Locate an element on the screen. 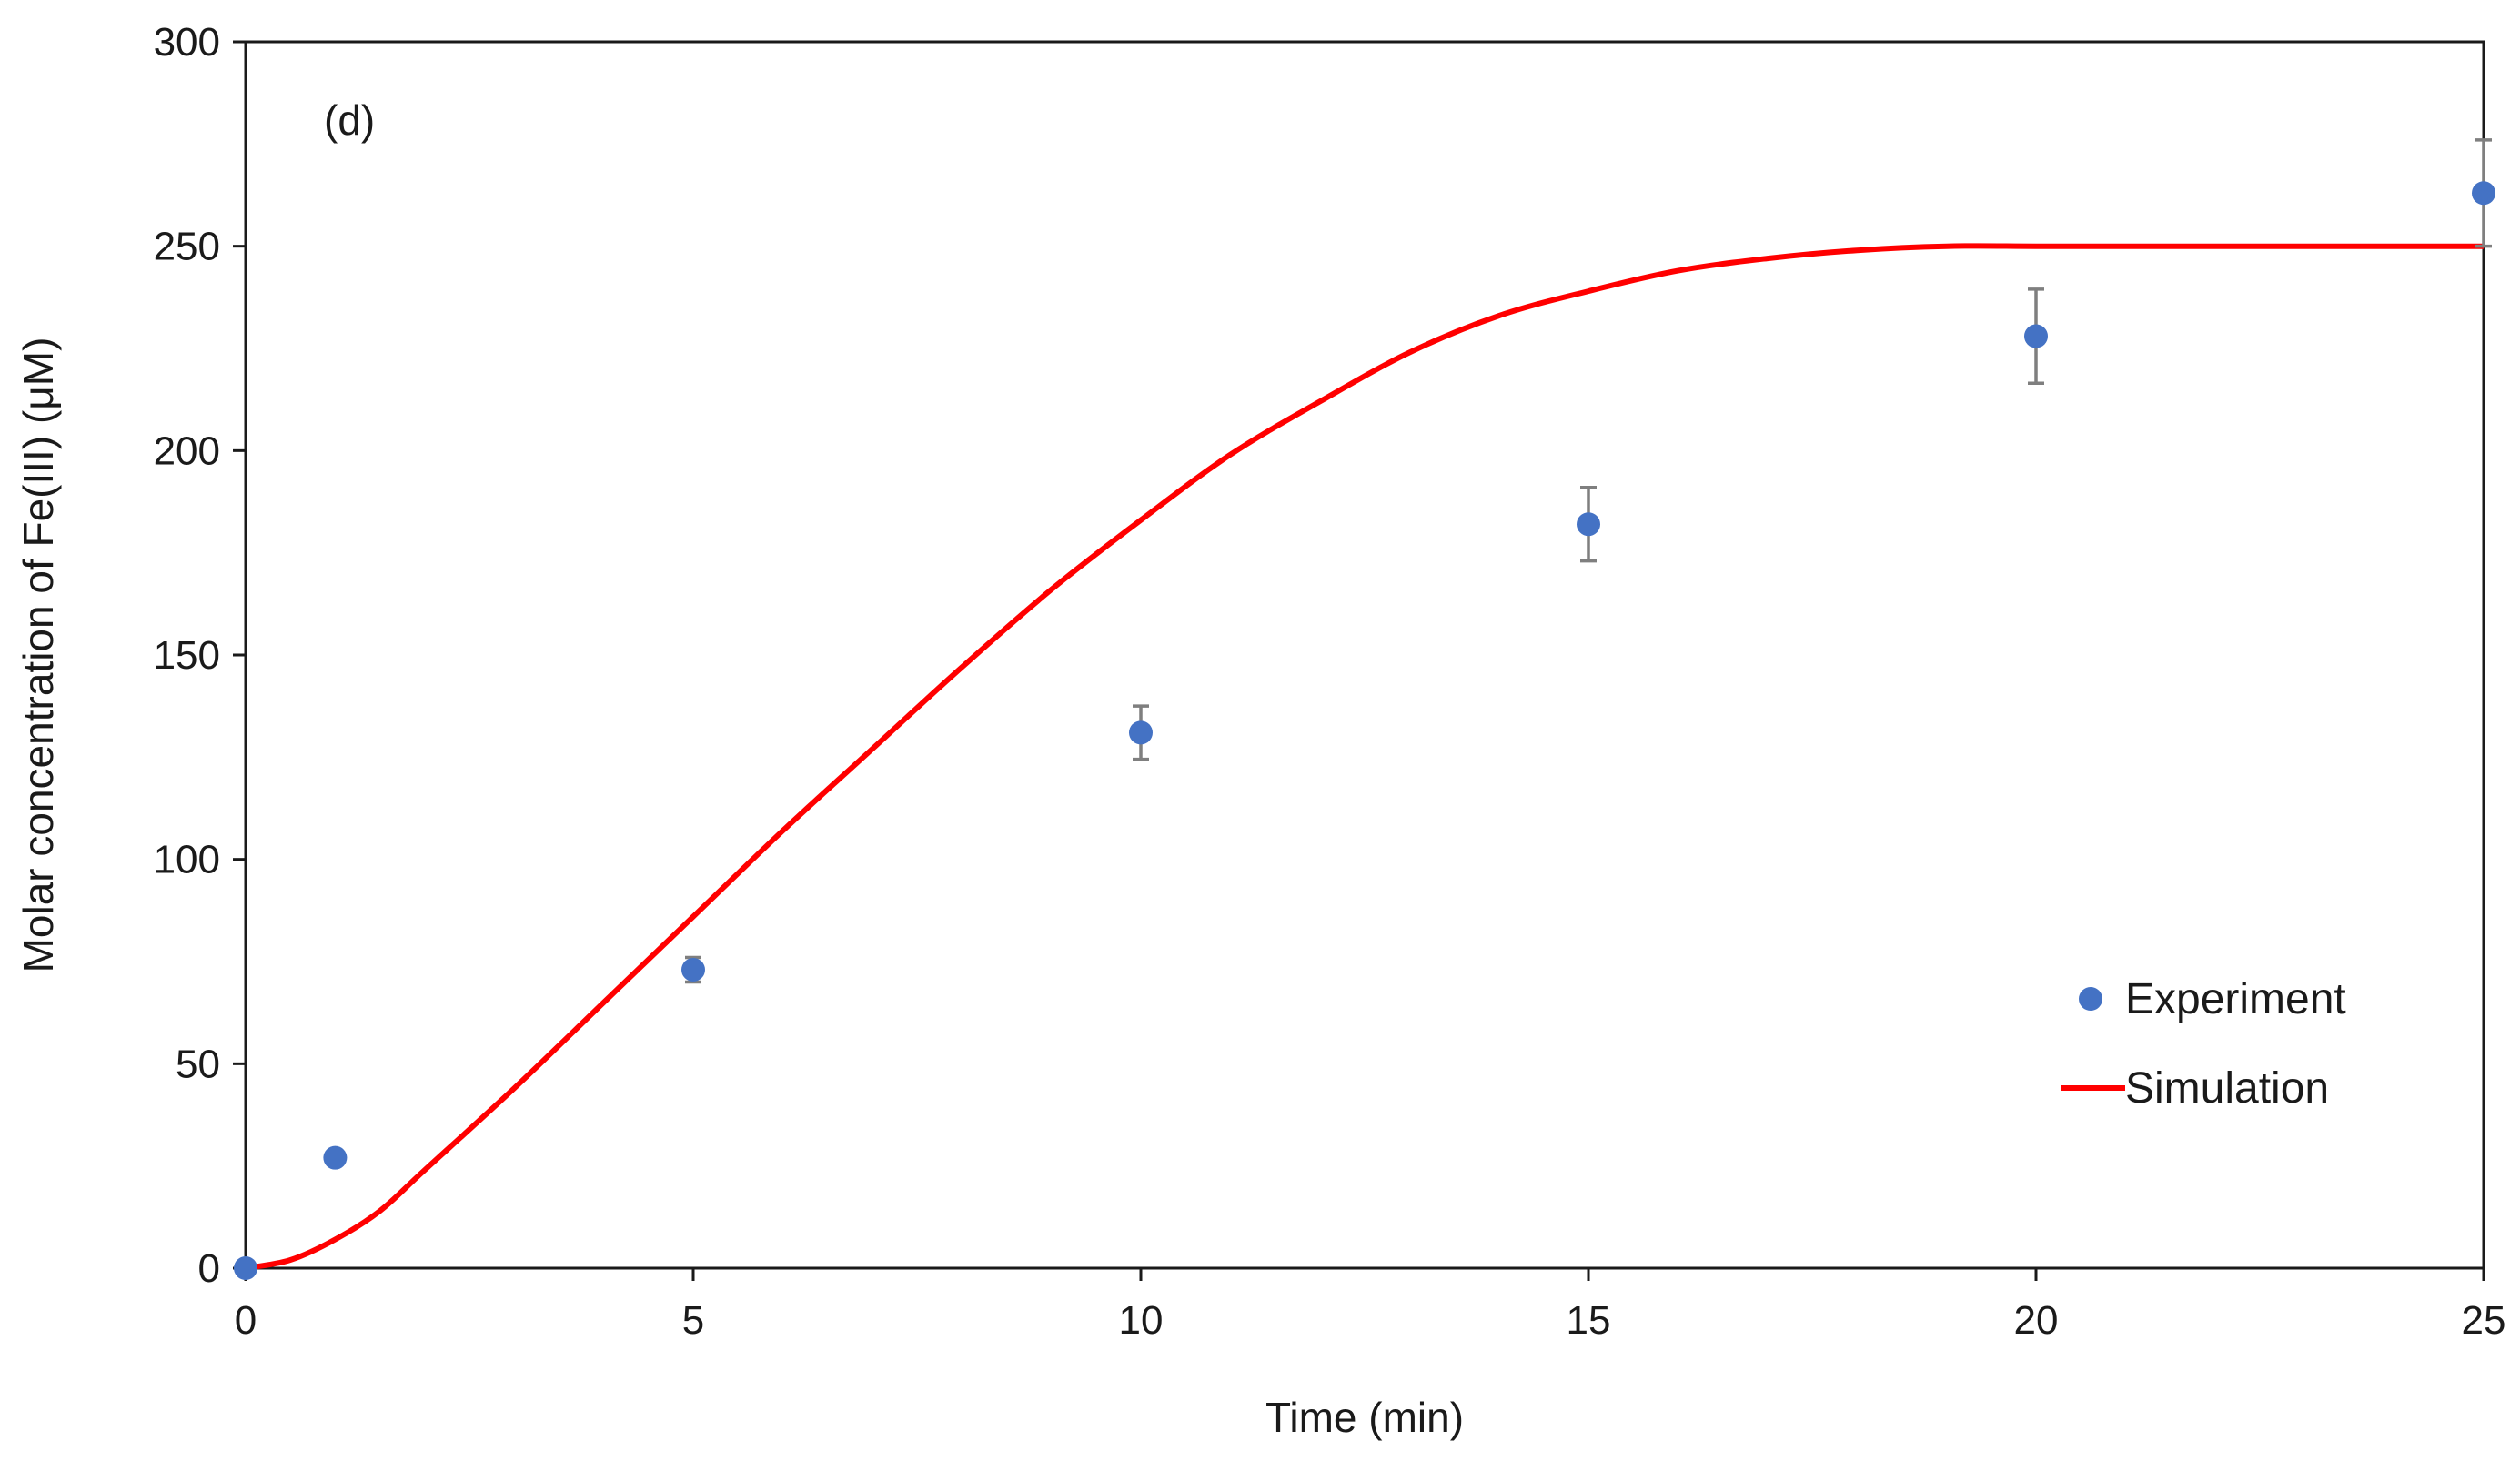 This screenshot has height=1461, width=2520. y-tick-label-3: 150 is located at coordinates (187, 655).